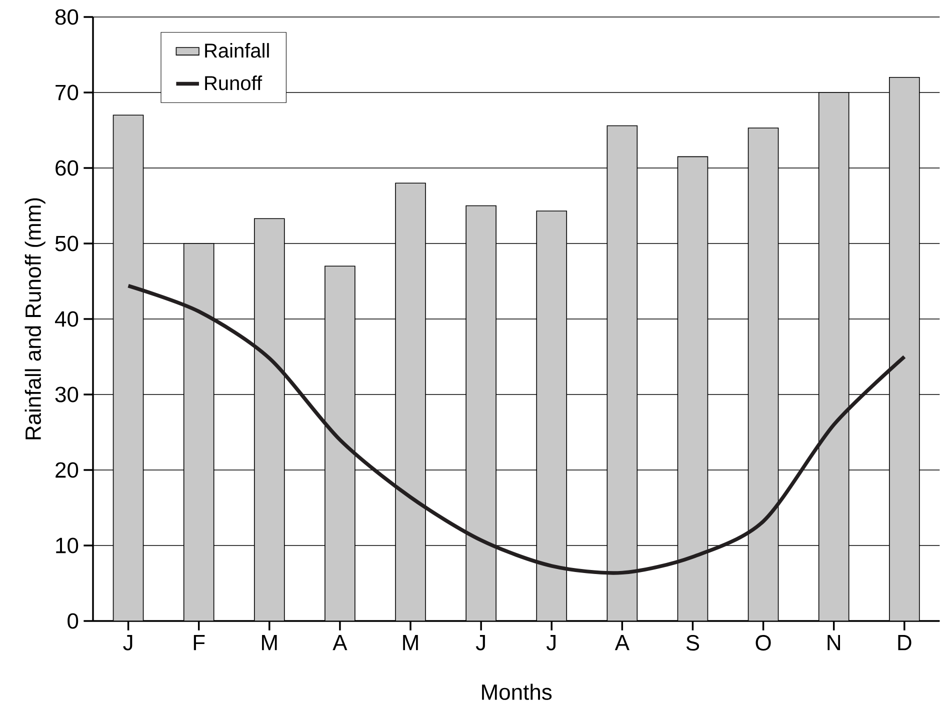 This screenshot has height=722, width=941. I want to click on y-tick-label: 70, so click(67, 92).